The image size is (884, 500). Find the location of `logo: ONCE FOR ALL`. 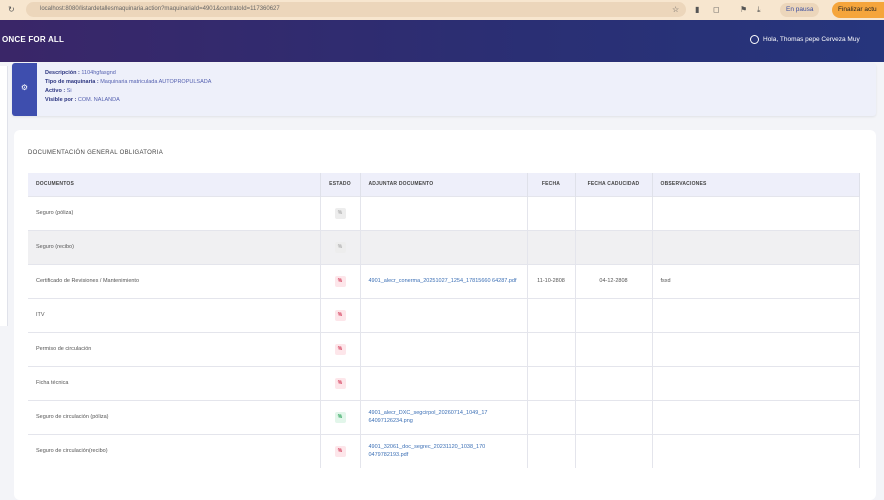

logo: ONCE FOR ALL is located at coordinates (33, 39).